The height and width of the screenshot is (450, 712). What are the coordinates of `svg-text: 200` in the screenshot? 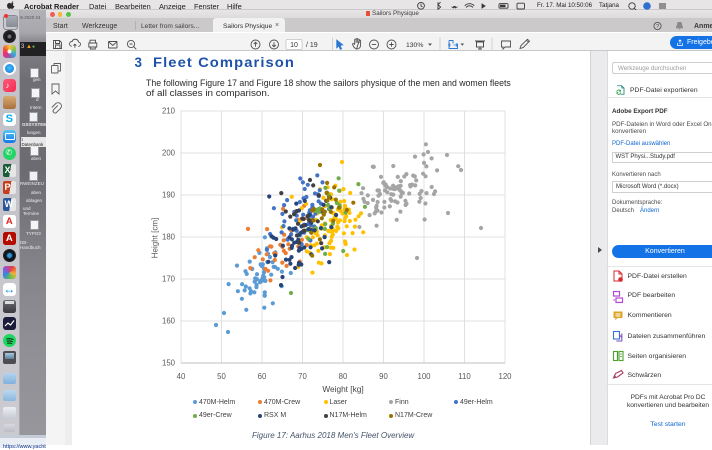 It's located at (169, 153).